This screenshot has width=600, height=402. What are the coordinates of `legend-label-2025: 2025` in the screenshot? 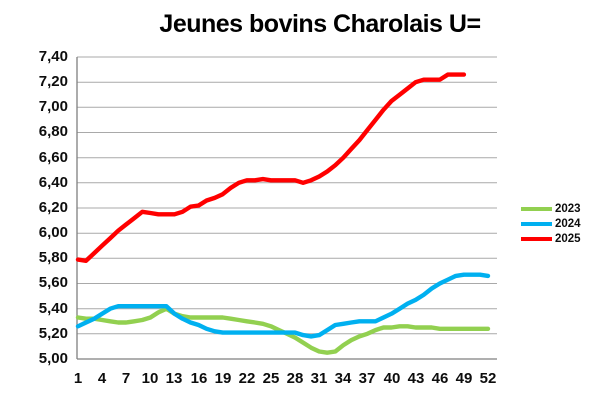 It's located at (568, 239).